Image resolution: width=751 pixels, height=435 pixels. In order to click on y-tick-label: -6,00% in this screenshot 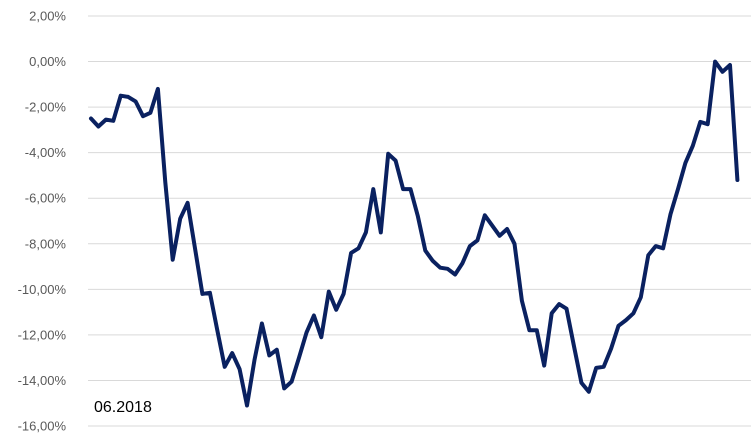, I will do `click(46, 198)`.